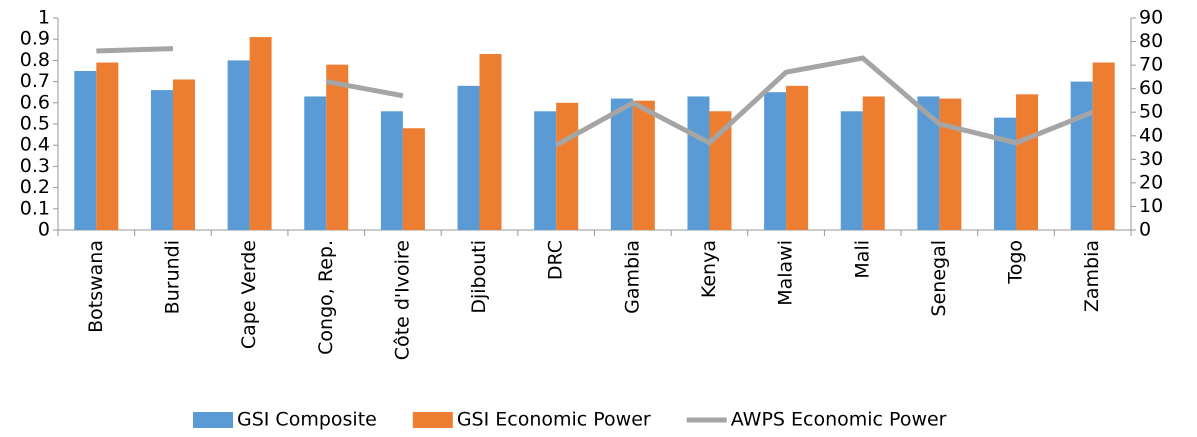  I want to click on y-tick-label: 0.2, so click(35, 187).